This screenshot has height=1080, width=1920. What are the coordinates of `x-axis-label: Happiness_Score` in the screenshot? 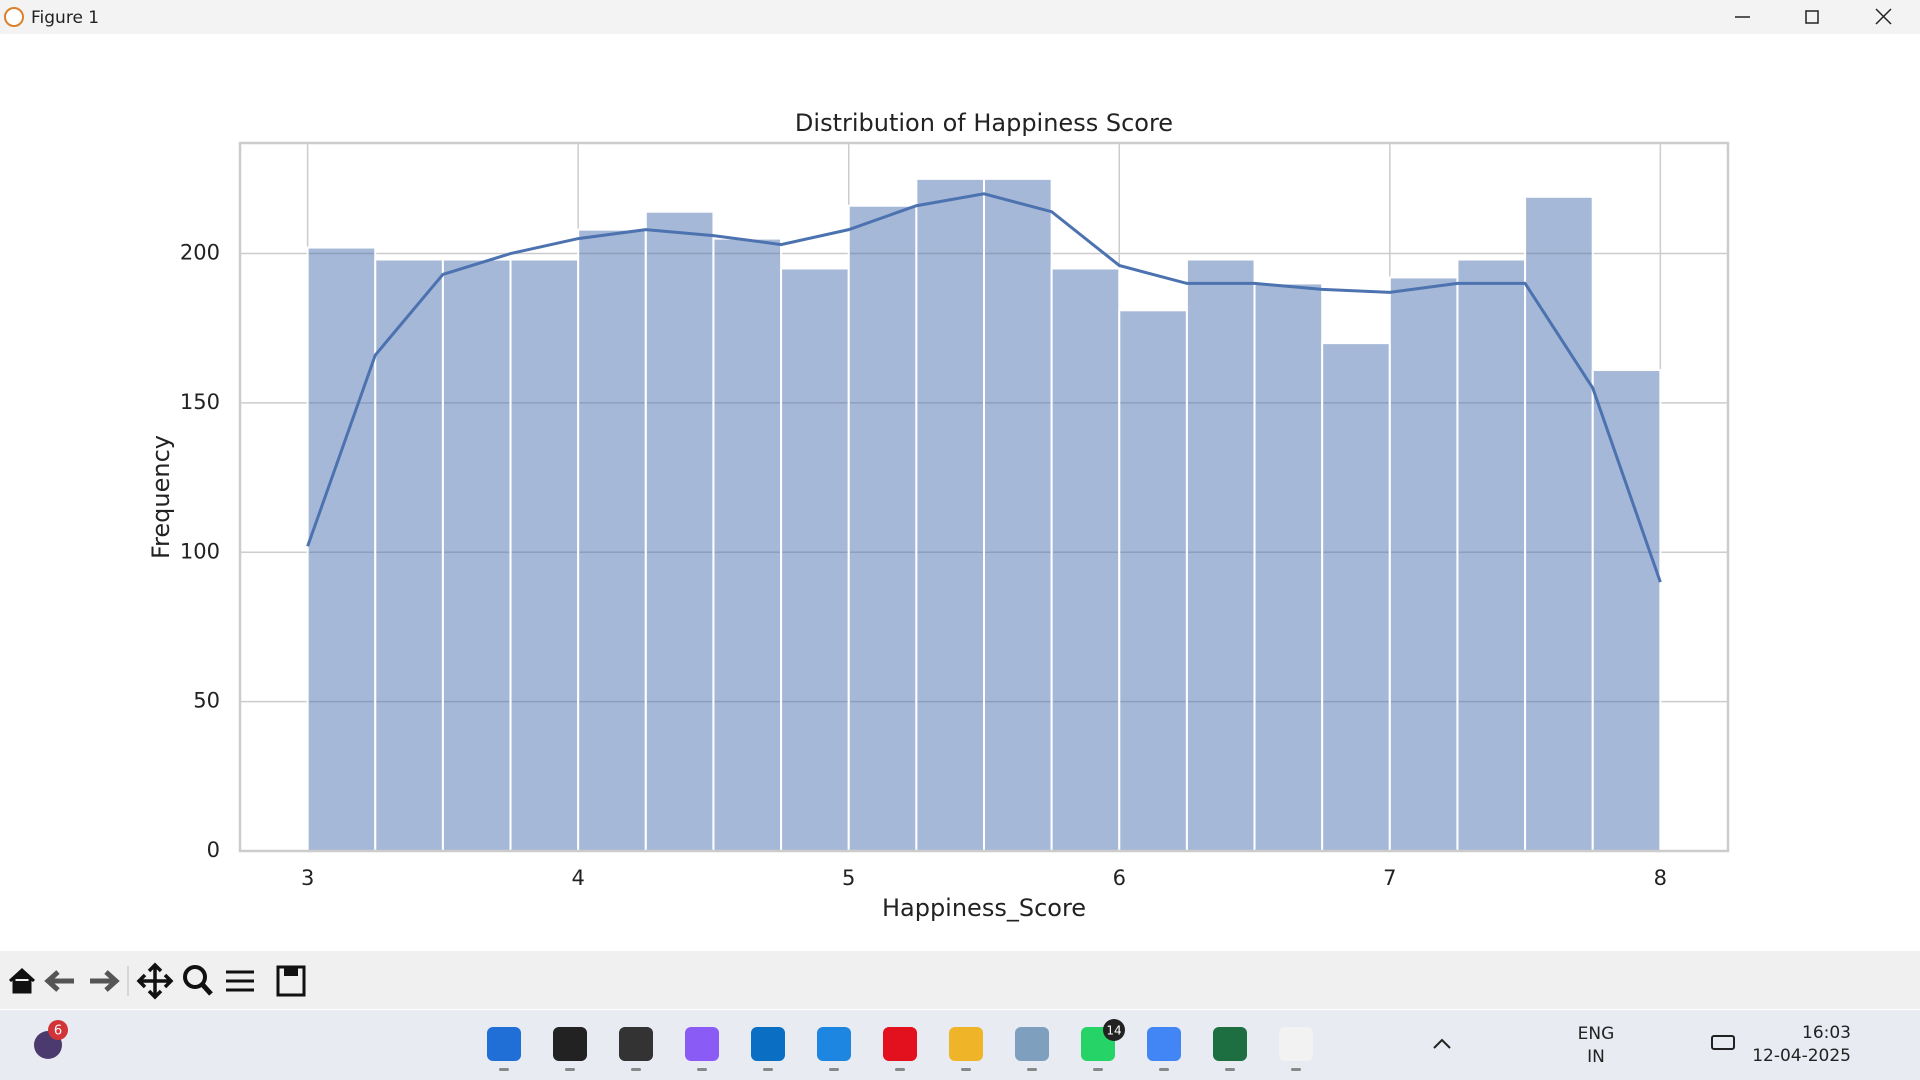 It's located at (984, 908).